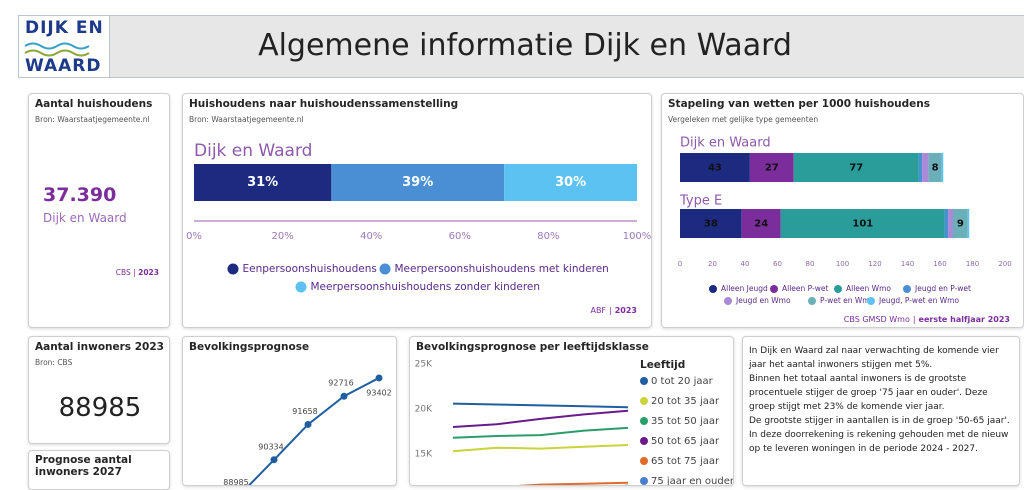  What do you see at coordinates (92, 119) in the screenshot?
I see `kpi-source: Bron: Waarstaatjegemeente.nl` at bounding box center [92, 119].